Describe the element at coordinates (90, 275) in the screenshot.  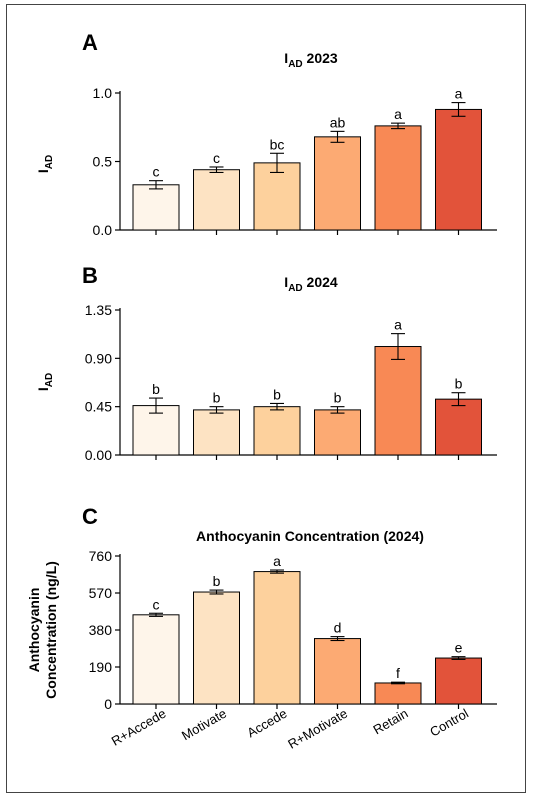
I see `panel-b-letter: B` at that location.